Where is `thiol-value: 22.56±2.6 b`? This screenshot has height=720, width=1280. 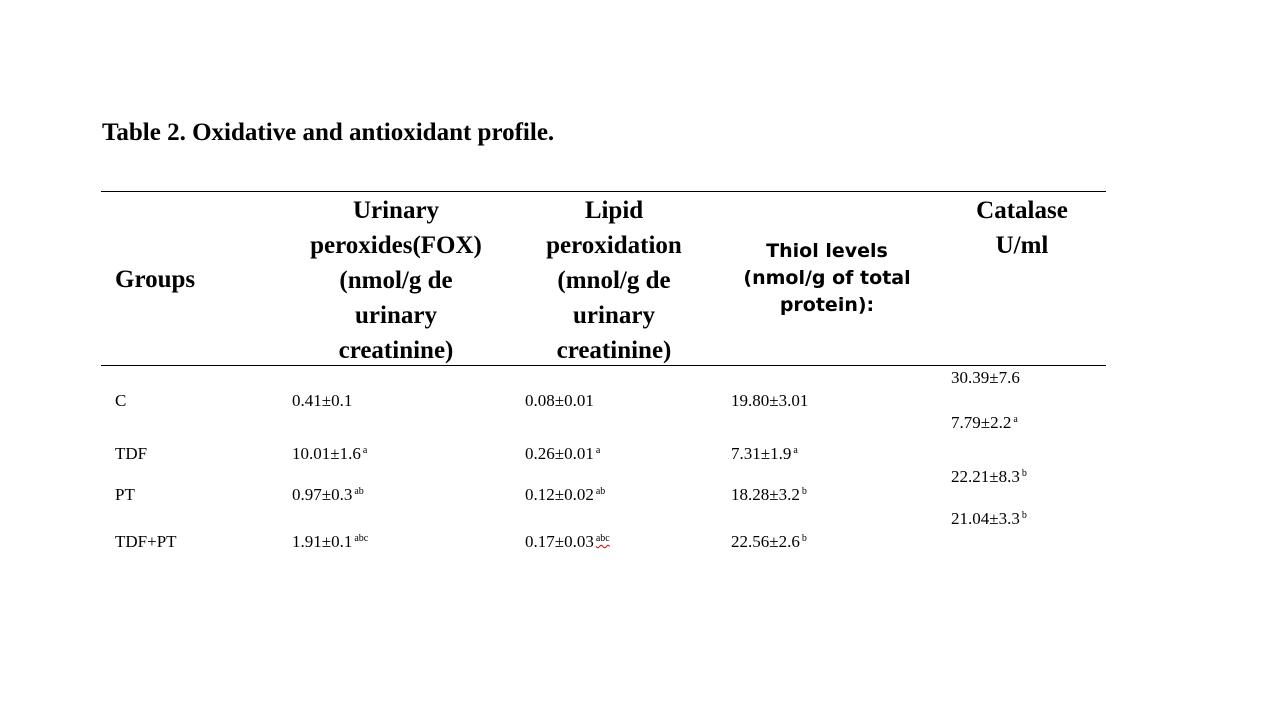
thiol-value: 22.56±2.6 b is located at coordinates (769, 541).